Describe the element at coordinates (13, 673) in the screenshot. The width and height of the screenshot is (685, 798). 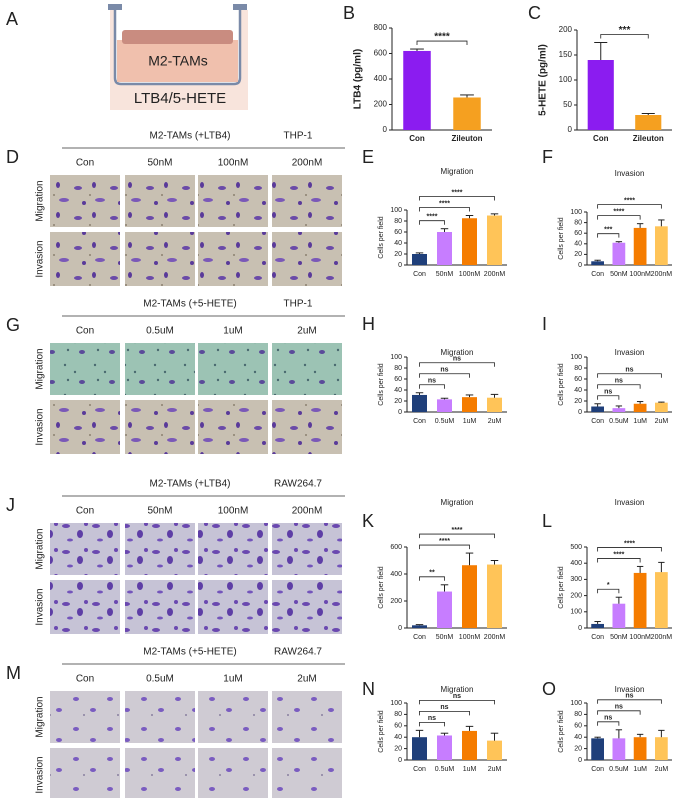
I see `panel-label: M` at that location.